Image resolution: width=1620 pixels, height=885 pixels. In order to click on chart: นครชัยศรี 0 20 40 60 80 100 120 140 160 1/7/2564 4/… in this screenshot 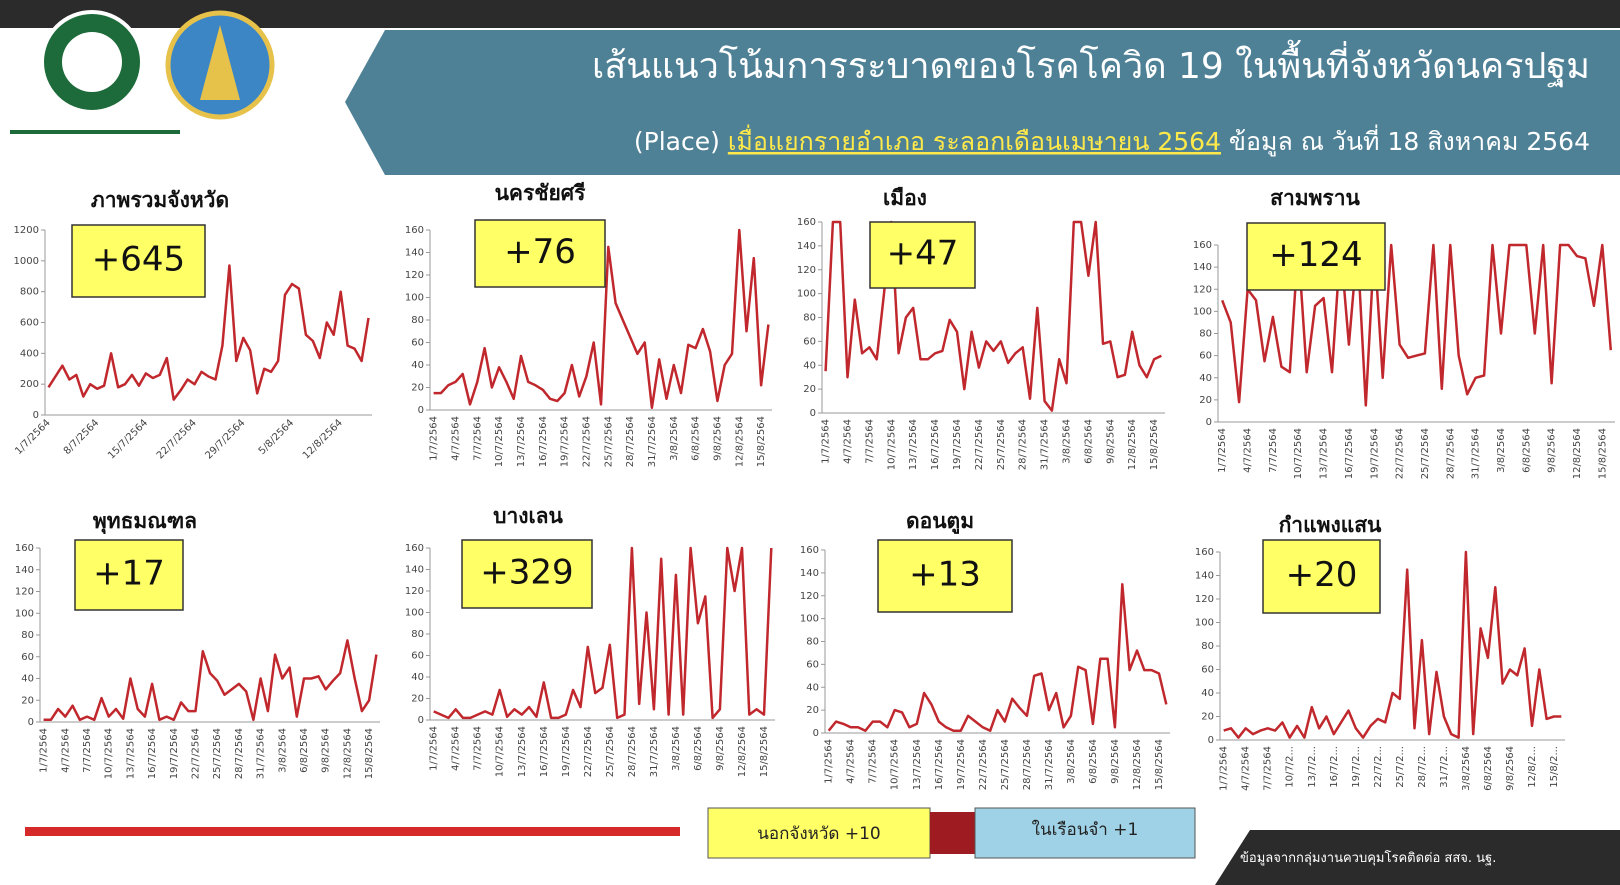, I will do `click(588, 324)`.